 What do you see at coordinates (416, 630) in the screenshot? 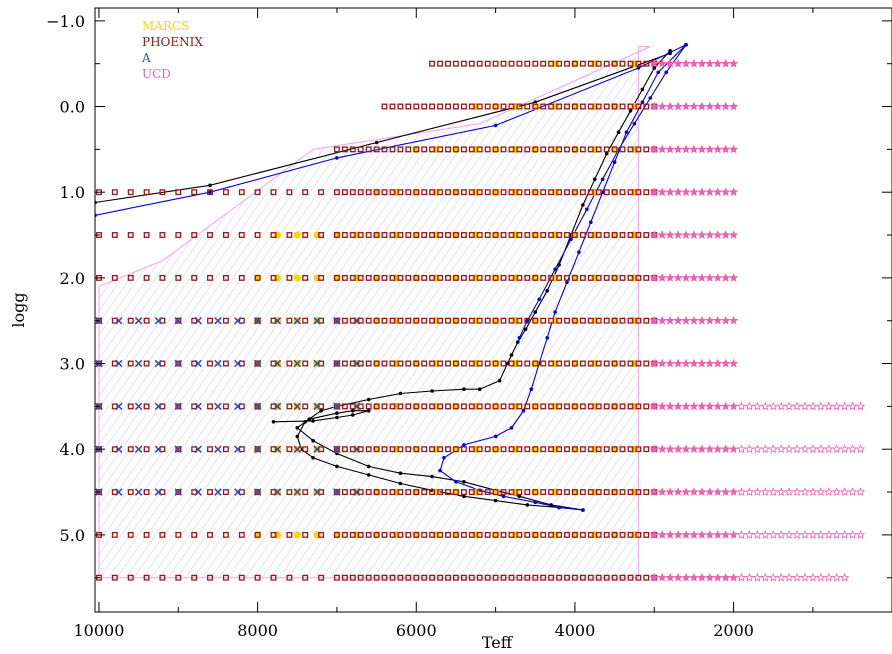
I see `x-tick-label: 6000` at bounding box center [416, 630].